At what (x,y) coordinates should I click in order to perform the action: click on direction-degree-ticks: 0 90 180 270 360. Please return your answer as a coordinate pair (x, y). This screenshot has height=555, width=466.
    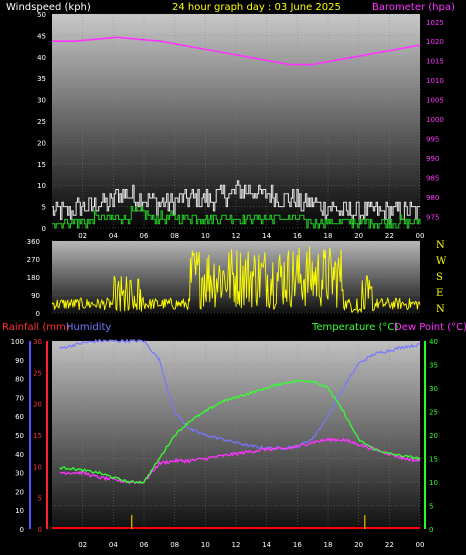
    Looking at the image, I should click on (33, 278).